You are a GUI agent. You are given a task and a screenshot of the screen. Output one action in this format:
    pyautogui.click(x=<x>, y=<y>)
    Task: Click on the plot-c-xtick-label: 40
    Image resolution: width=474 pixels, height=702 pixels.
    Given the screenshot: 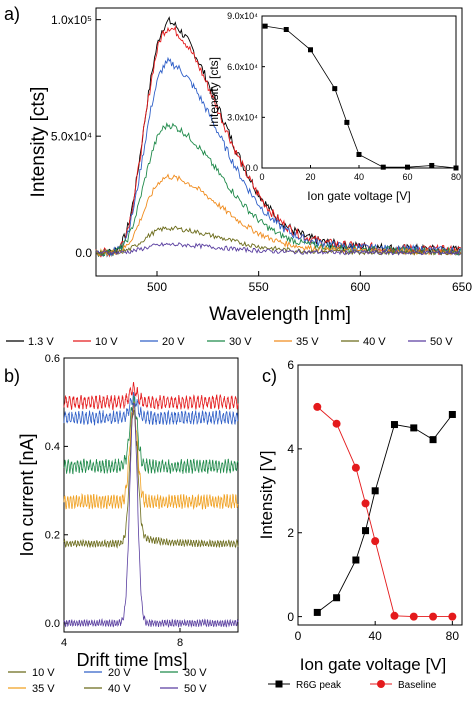 What is the action you would take?
    pyautogui.click(x=375, y=636)
    